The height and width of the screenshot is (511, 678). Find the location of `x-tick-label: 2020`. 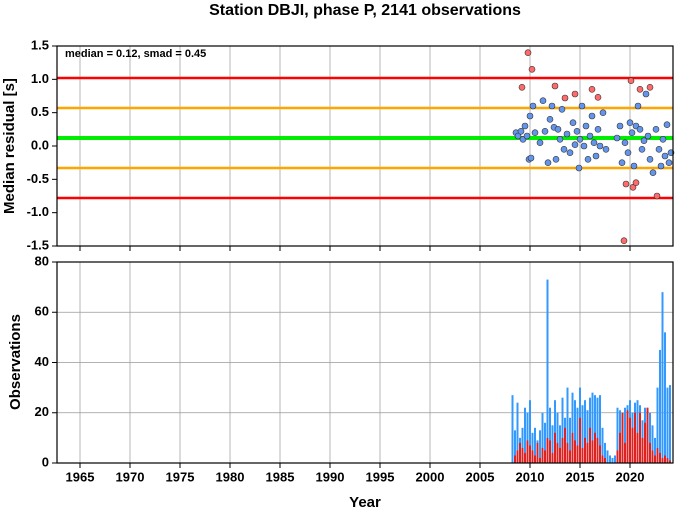

x-tick-label: 2020 is located at coordinates (630, 476).